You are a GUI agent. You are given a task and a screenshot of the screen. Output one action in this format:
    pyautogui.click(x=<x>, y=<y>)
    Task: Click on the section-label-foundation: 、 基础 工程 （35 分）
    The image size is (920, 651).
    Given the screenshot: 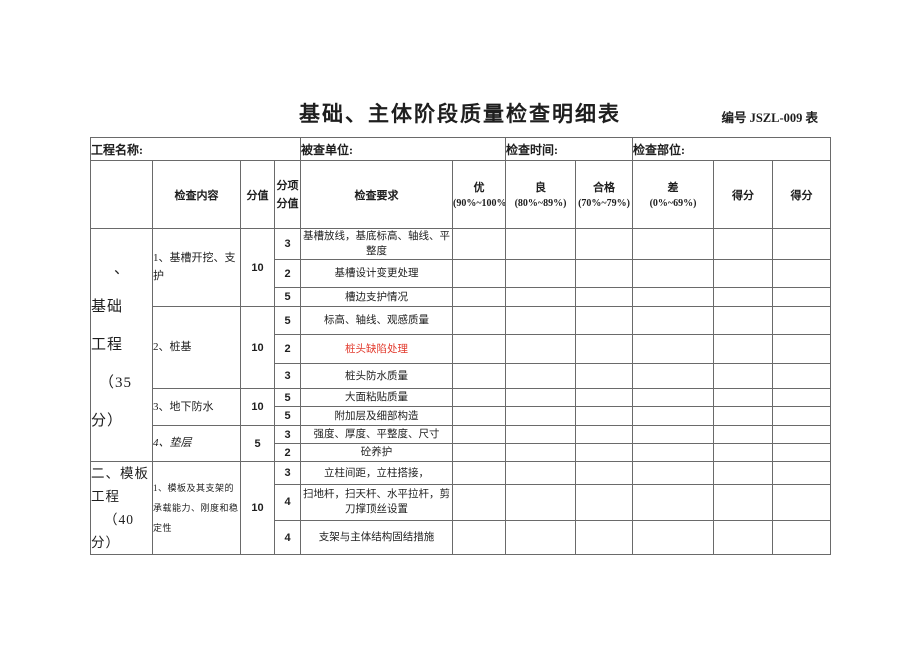 What is the action you would take?
    pyautogui.click(x=121, y=345)
    